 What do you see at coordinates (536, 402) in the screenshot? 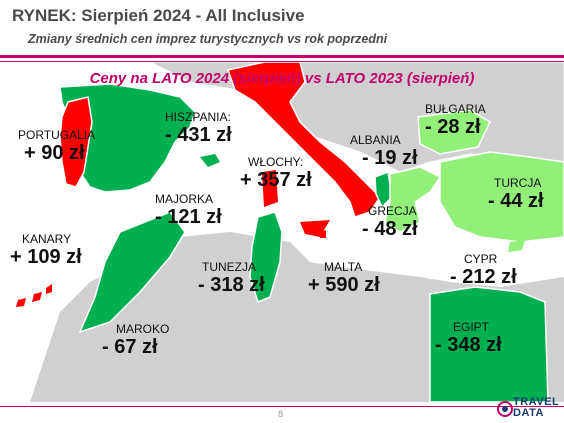
I see `logo-line-1: TRAVEL` at bounding box center [536, 402].